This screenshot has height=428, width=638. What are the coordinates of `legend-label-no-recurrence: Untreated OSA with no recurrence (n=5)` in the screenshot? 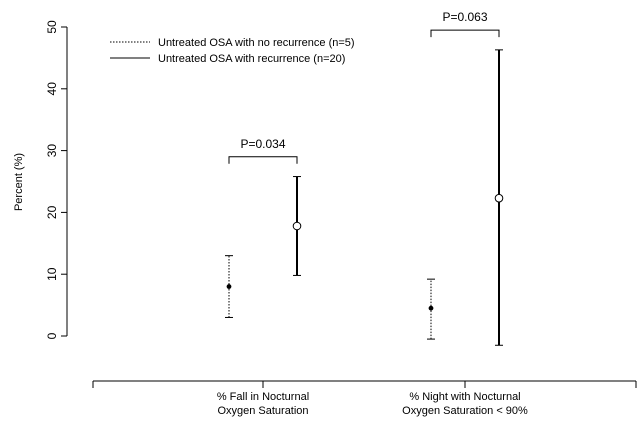 It's located at (256, 43).